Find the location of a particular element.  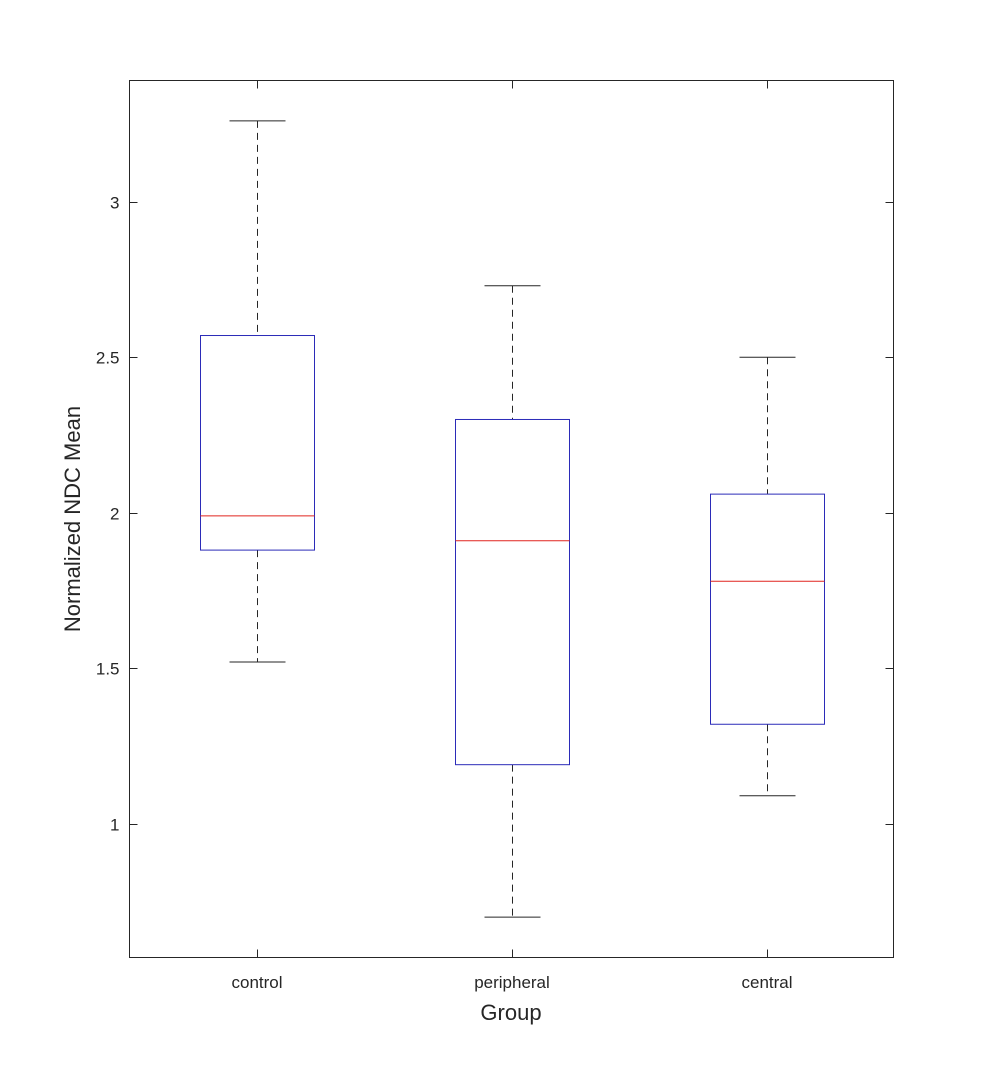

x-tick-label: control is located at coordinates (256, 982).